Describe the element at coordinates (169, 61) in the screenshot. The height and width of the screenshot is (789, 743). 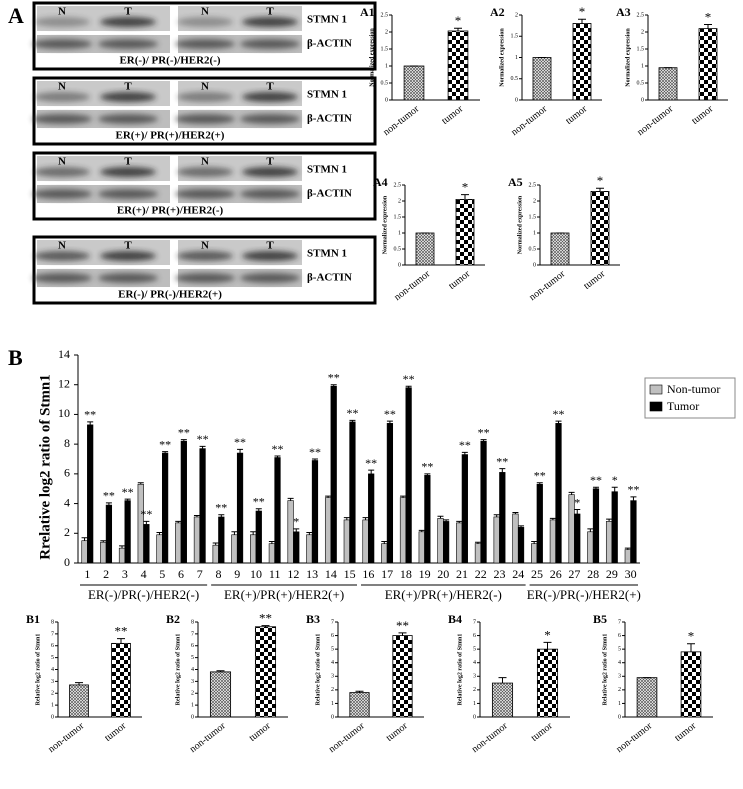
I see `blot-caption: ER(-)/ PR(-)/HER2(-)` at that location.